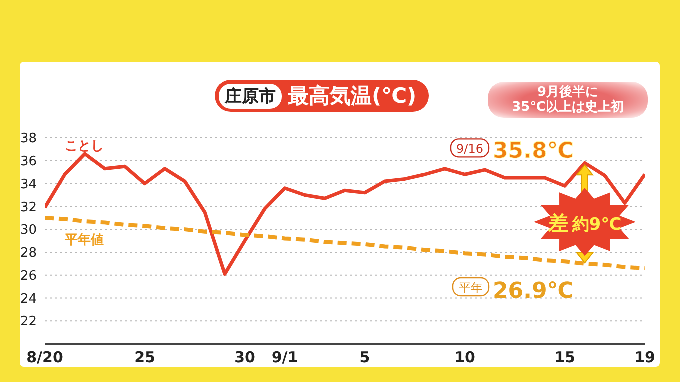 This screenshot has width=680, height=382. I want to click on annotation: 9/16 35.8℃, so click(515, 151).